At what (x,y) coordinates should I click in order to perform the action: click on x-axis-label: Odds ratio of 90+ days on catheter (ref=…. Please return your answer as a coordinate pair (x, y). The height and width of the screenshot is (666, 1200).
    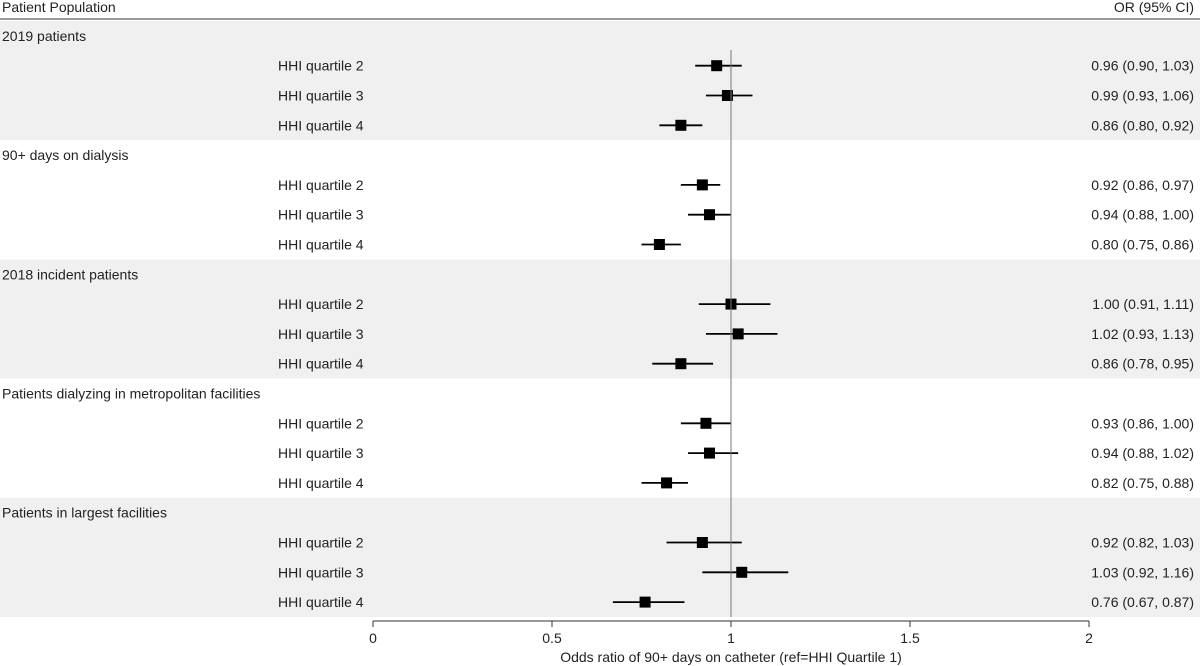
    Looking at the image, I should click on (731, 657).